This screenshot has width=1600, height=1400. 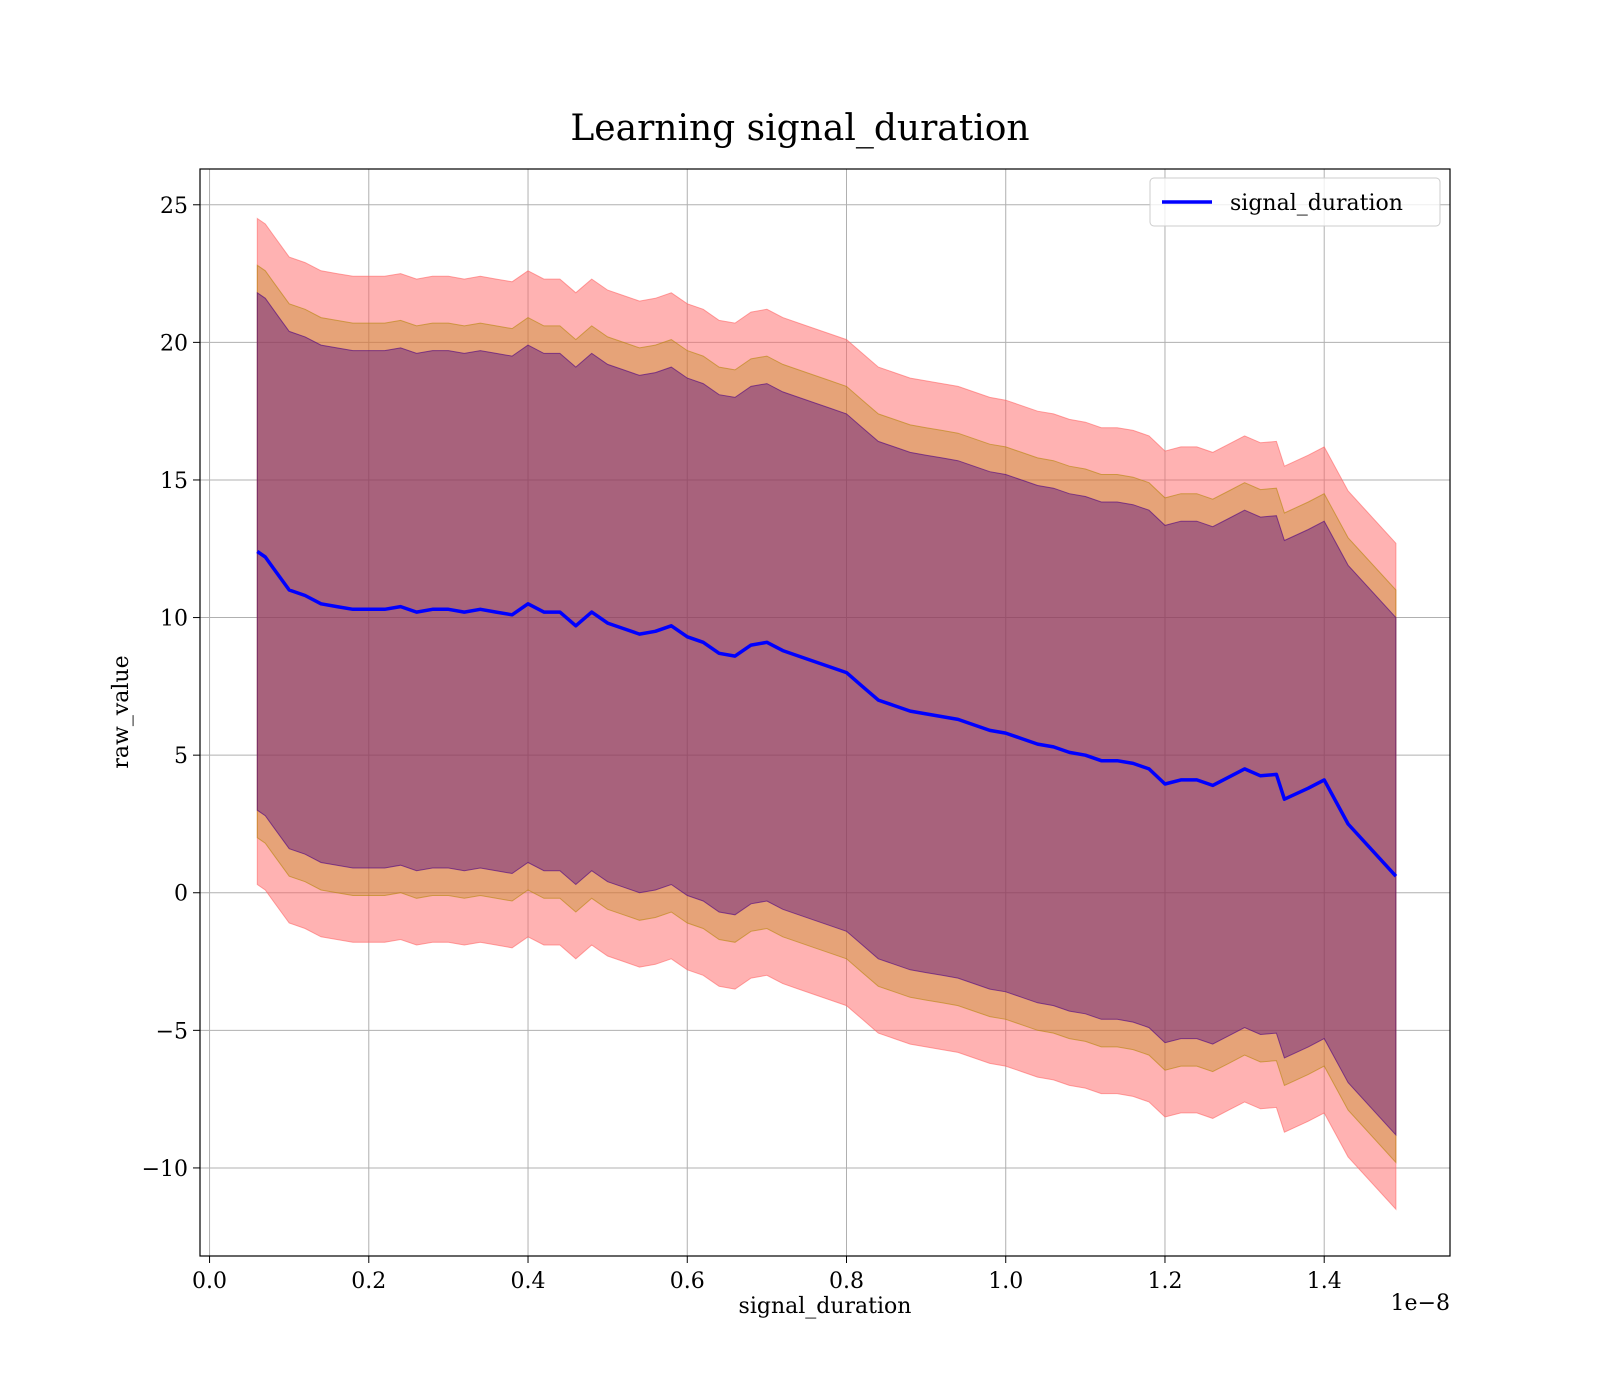 What do you see at coordinates (209, 1281) in the screenshot?
I see `x-tick-label: 0.0` at bounding box center [209, 1281].